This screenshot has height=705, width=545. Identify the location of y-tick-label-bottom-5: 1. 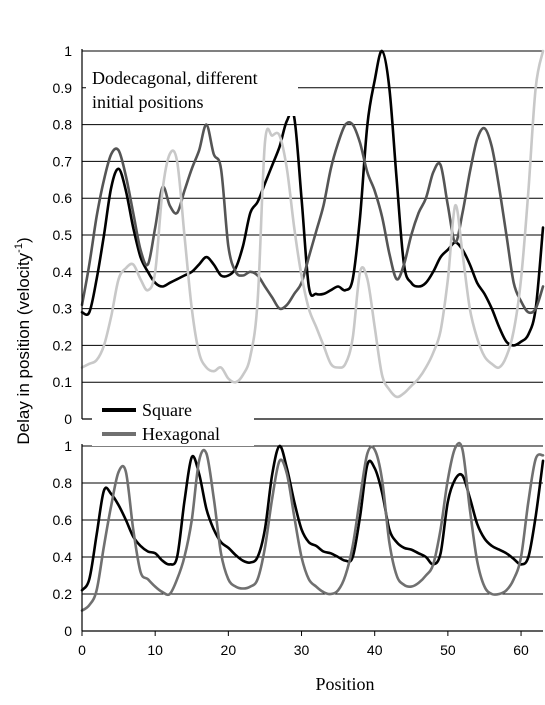
(68, 446).